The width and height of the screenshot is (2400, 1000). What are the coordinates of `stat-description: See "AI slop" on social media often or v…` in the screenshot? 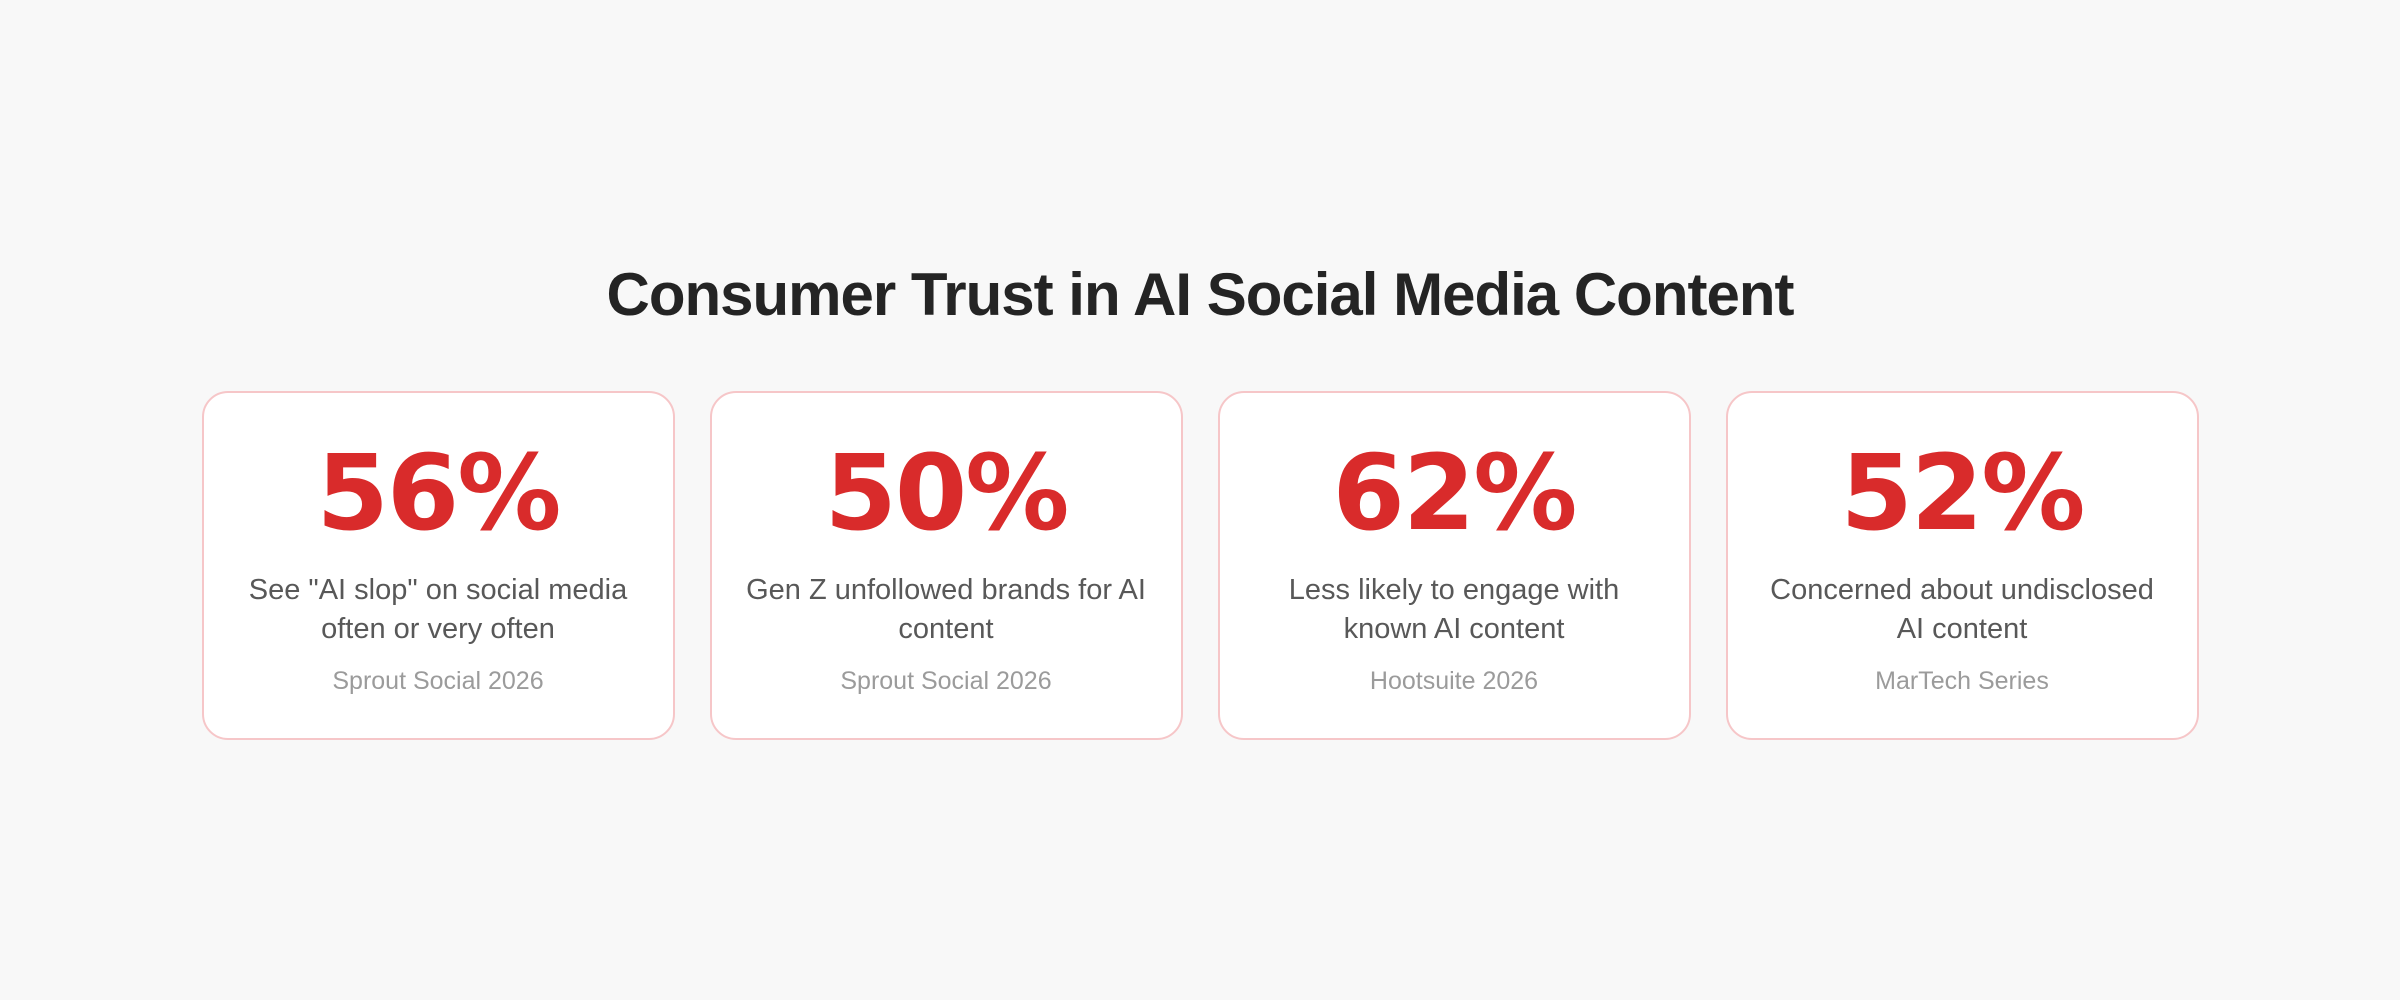 It's located at (438, 609).